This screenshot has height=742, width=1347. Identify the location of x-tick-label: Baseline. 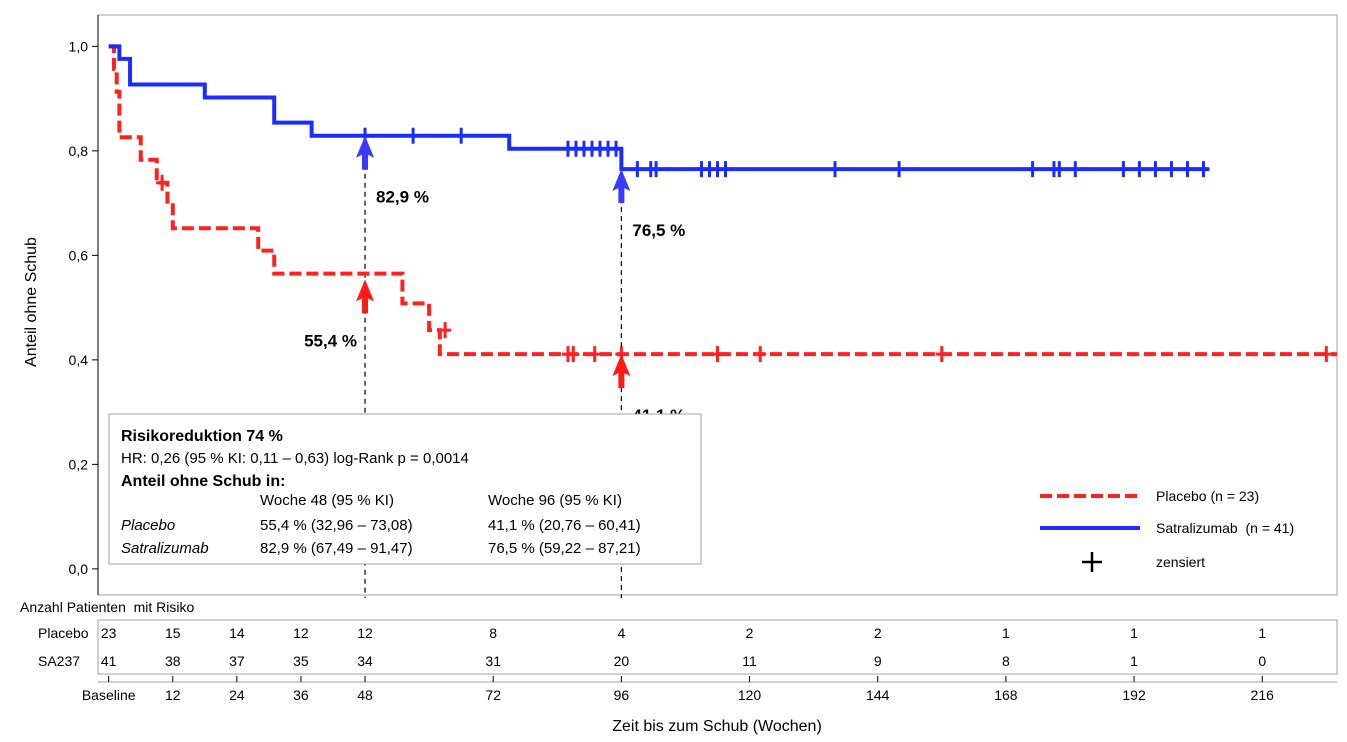
(109, 695).